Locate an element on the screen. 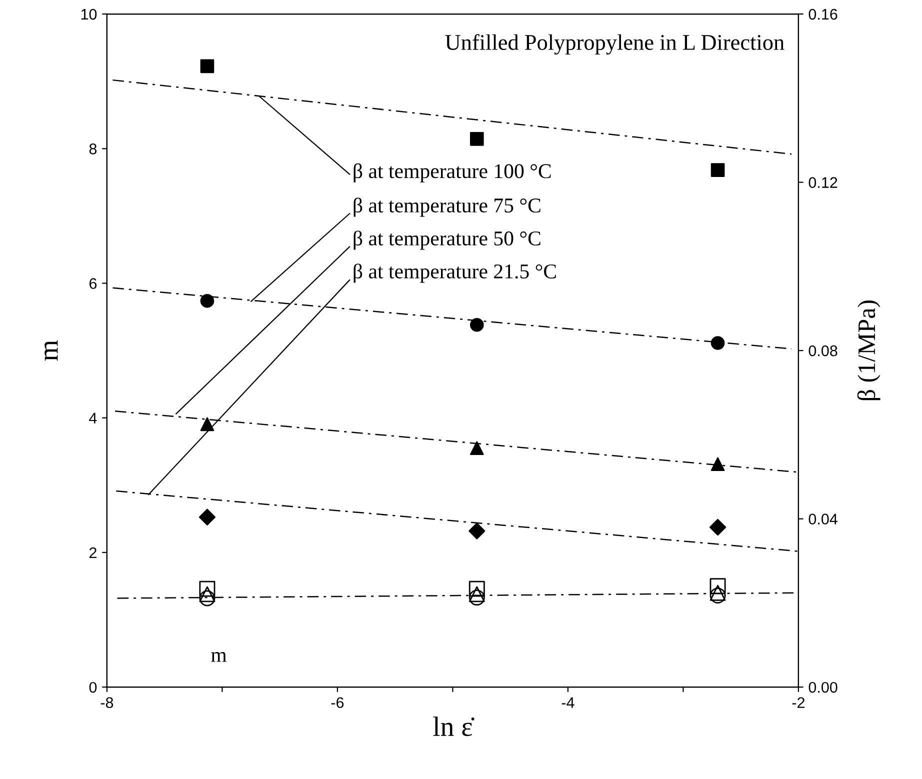  annotation: β at temperature 21.5 °C is located at coordinates (455, 273).